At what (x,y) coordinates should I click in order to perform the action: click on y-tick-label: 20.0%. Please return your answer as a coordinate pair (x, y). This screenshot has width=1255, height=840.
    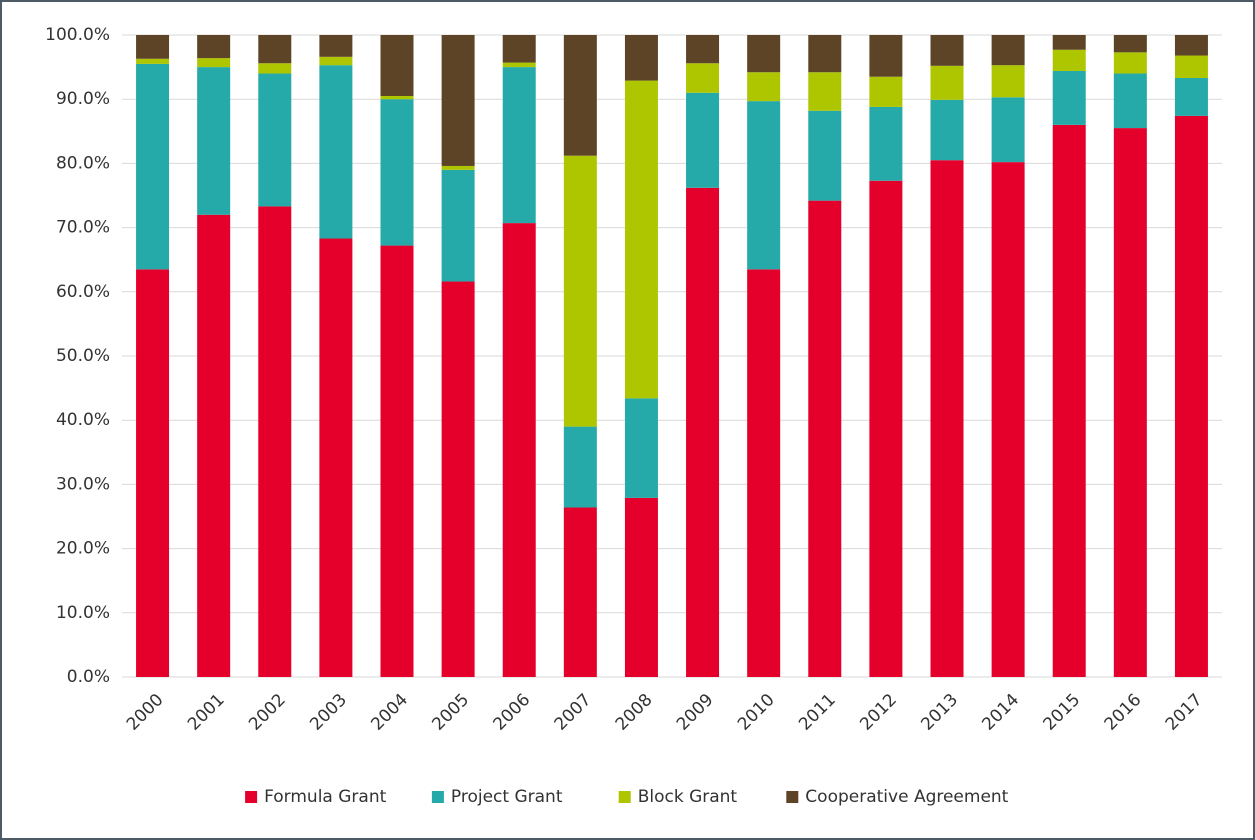
    Looking at the image, I should click on (83, 549).